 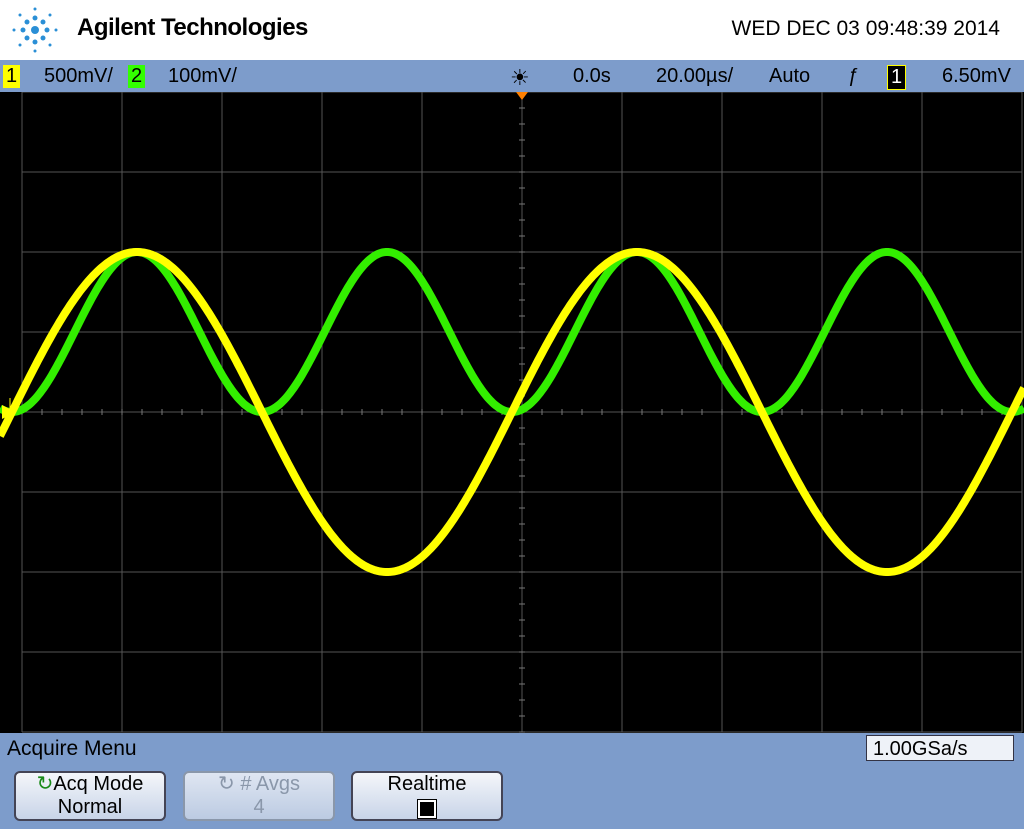 I want to click on time-delay: 0.0s, so click(x=592, y=76).